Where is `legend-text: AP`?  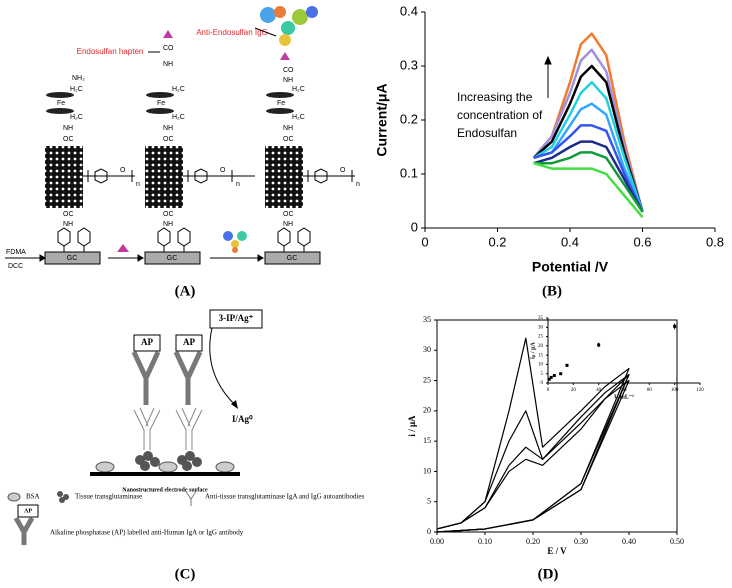
legend-text: AP is located at coordinates (28, 511).